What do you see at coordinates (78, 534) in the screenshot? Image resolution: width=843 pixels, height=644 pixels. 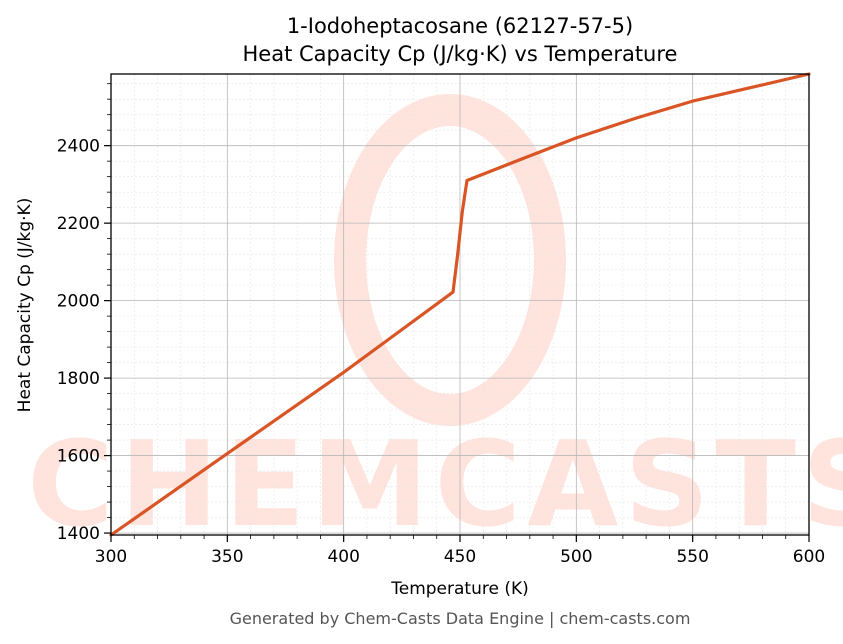 I see `y-tick-label: 1400` at bounding box center [78, 534].